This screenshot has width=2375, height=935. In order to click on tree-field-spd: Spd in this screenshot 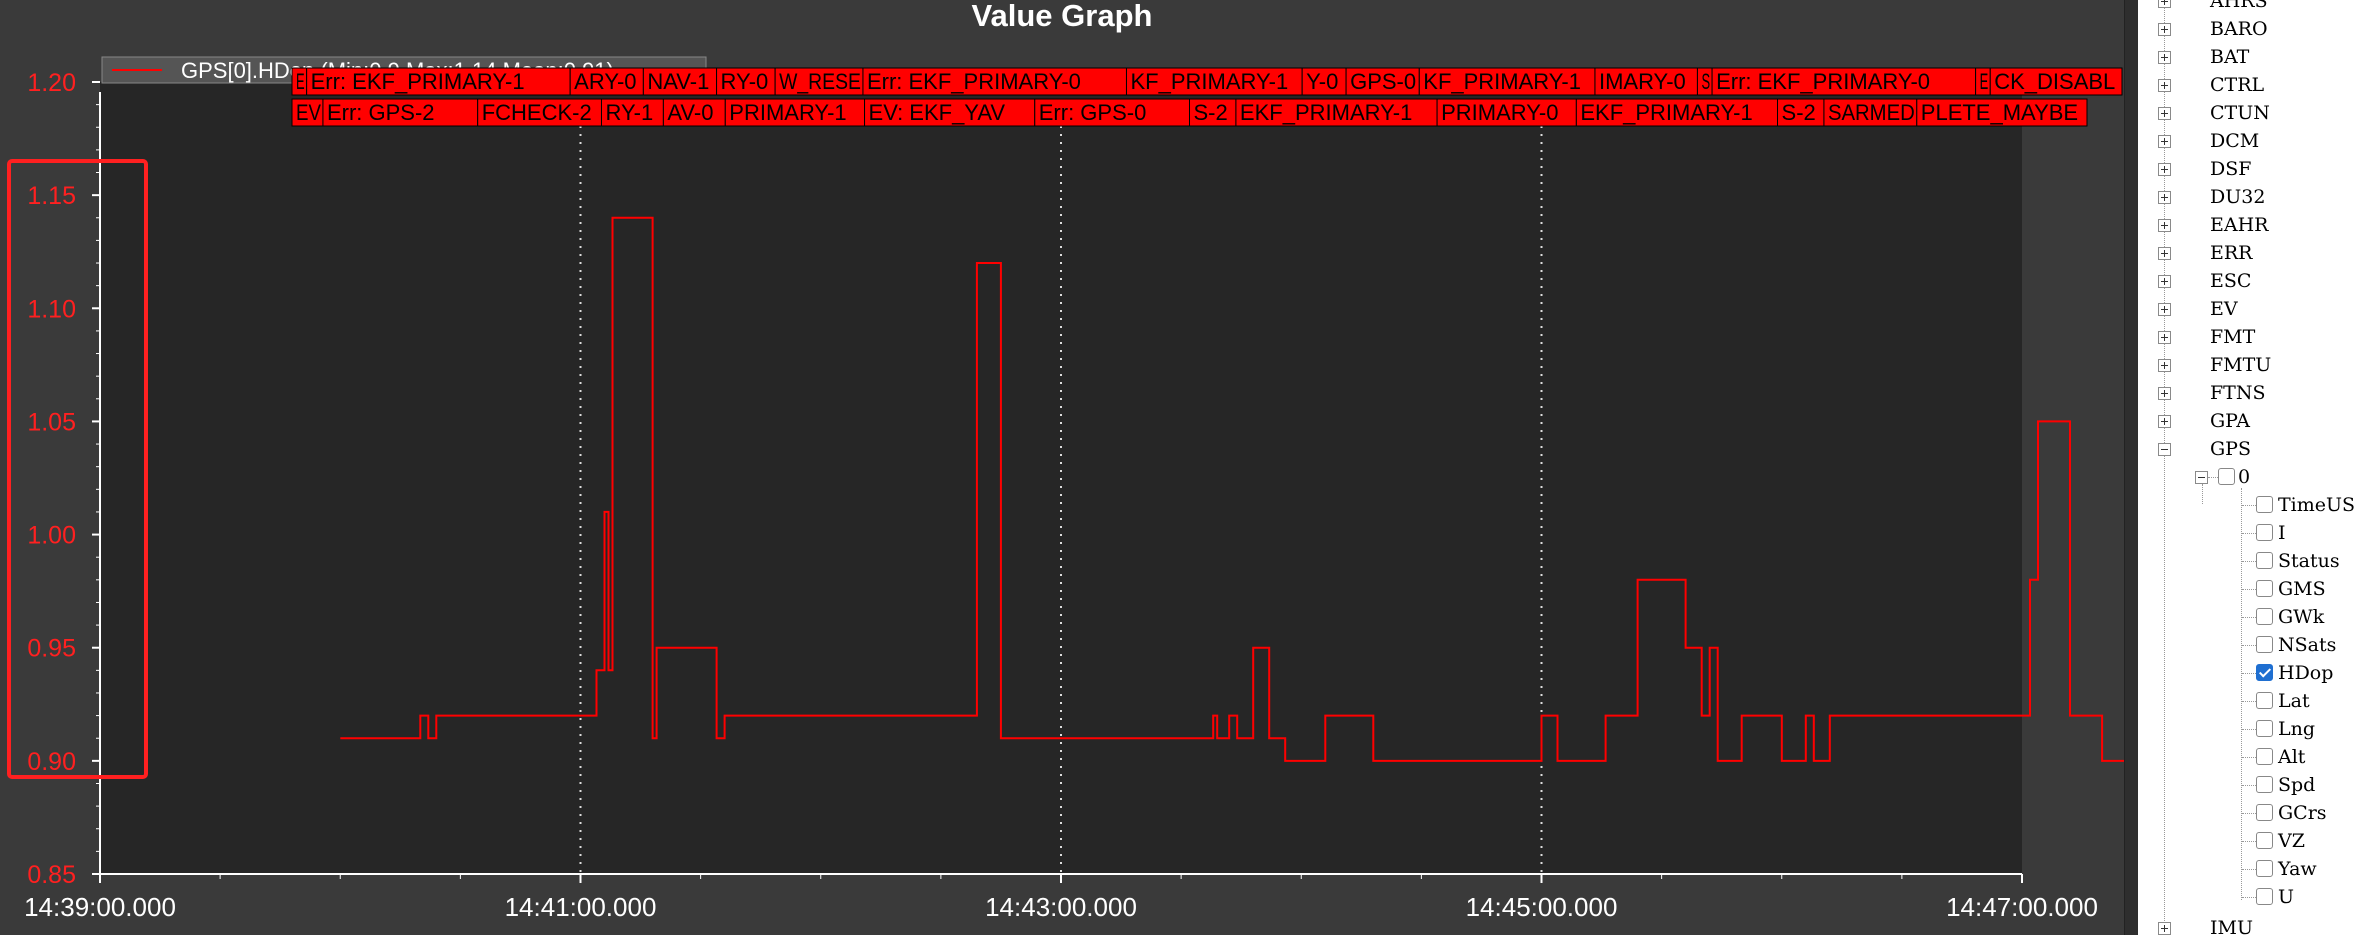, I will do `click(2256, 785)`.